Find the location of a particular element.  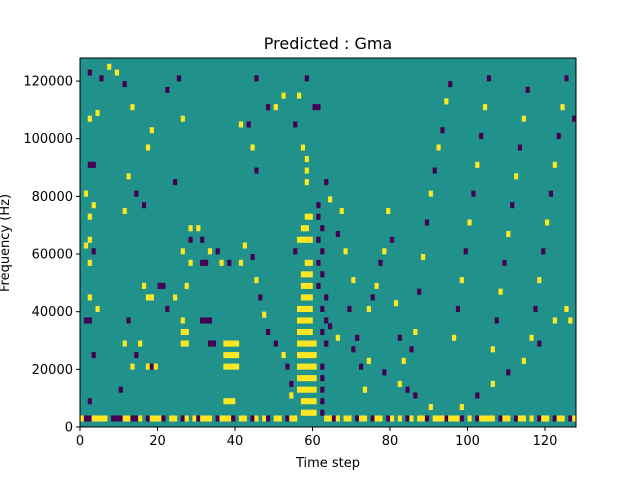

y-tick-label: 60000 is located at coordinates (52, 255).